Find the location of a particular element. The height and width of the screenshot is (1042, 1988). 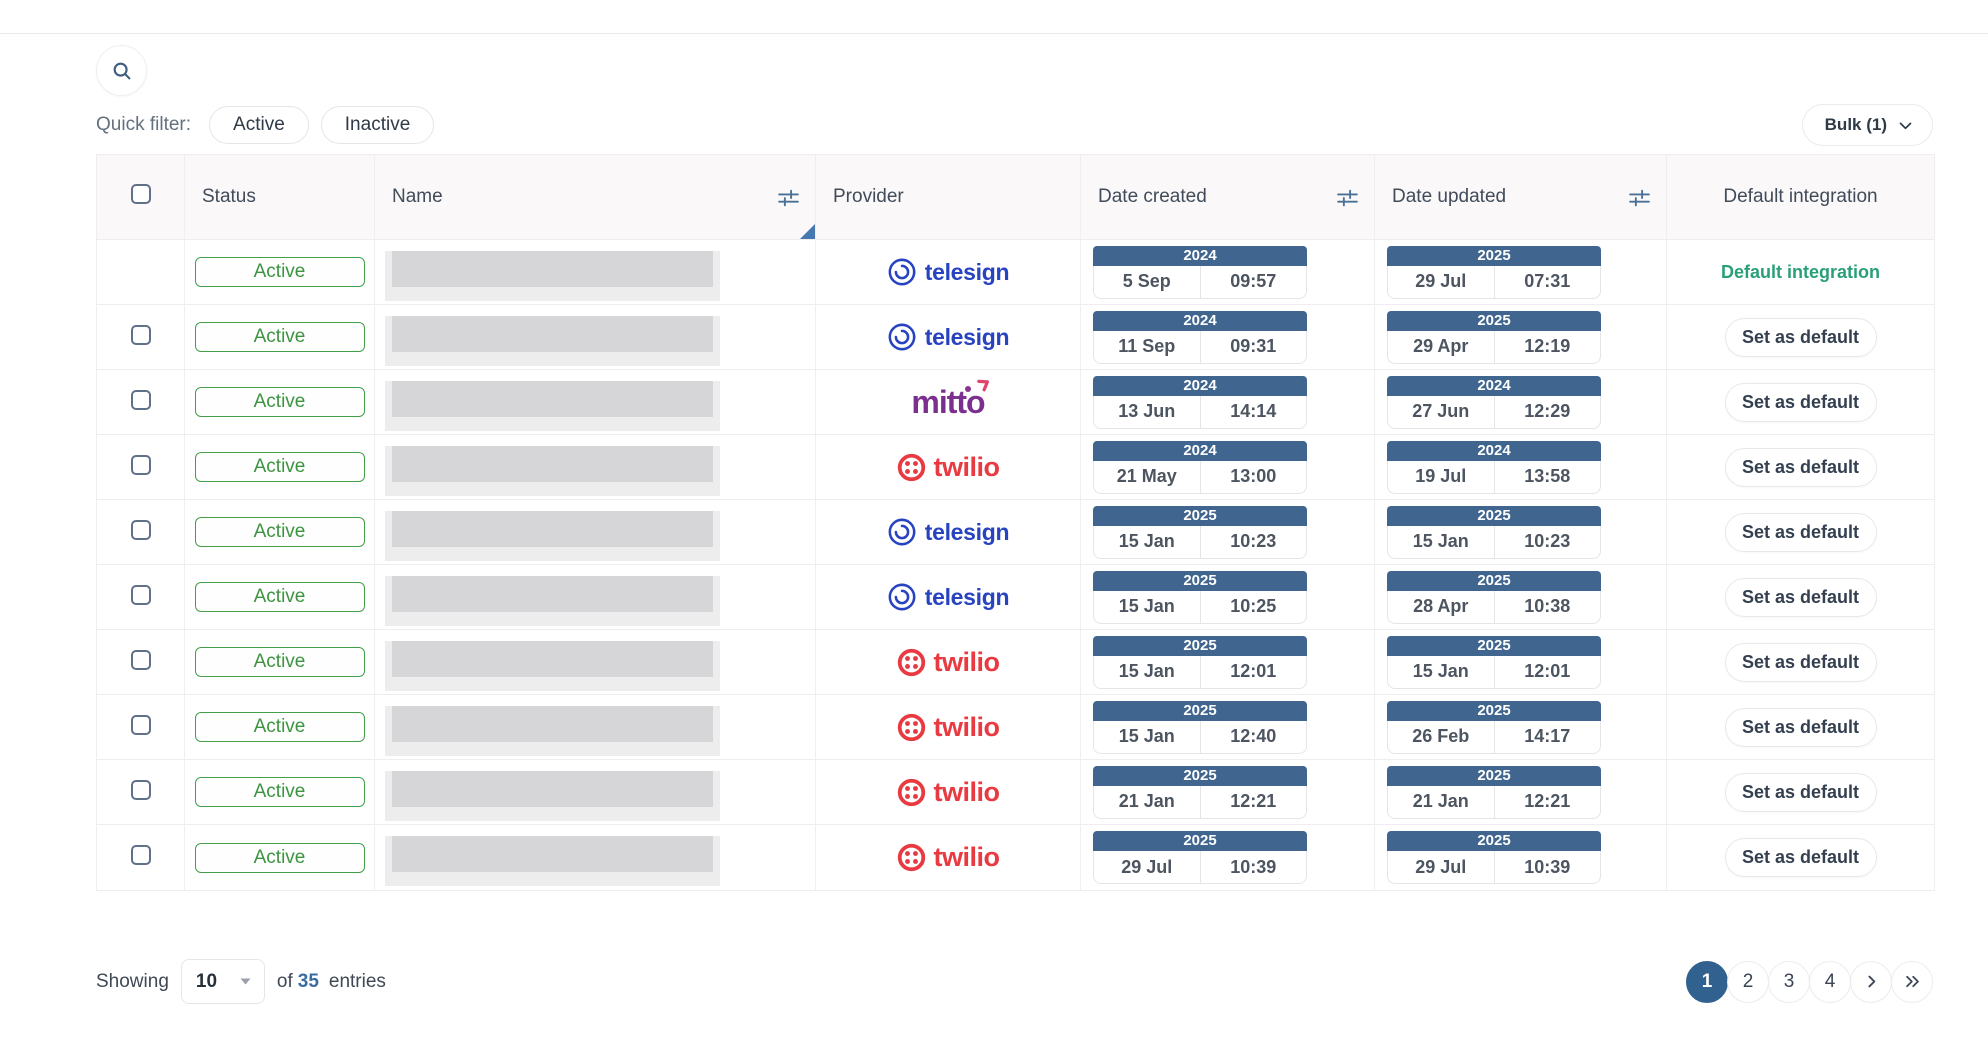

date-created-badge: 2025 29 Jul 10:39 is located at coordinates (1200, 857).